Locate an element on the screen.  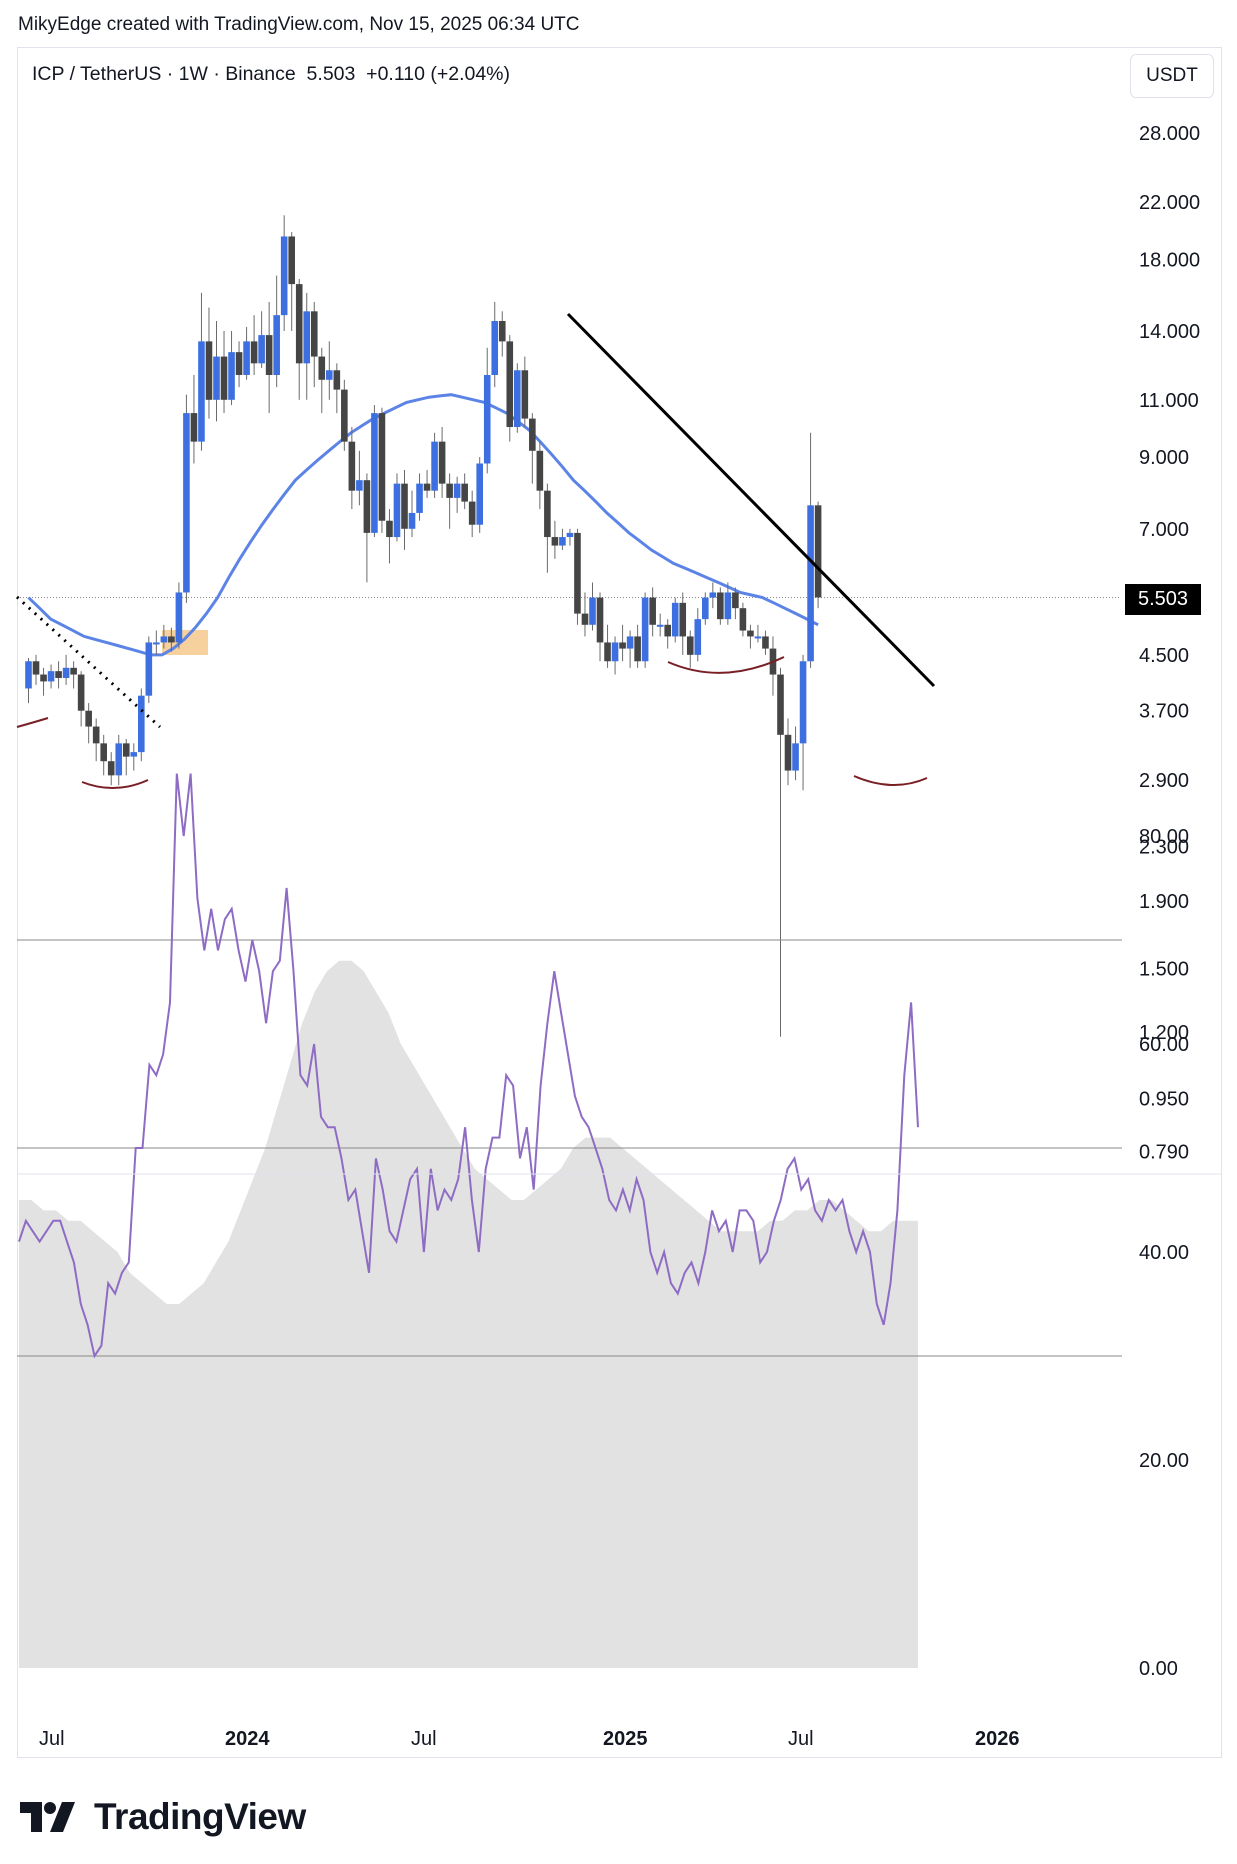
tradingview-logo: TradingView is located at coordinates (163, 1817).